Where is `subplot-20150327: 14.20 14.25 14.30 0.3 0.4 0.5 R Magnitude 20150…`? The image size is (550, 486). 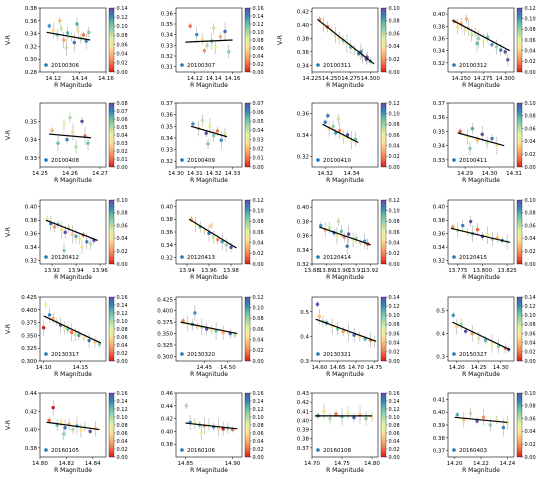 subplot-20150327: 14.20 14.25 14.30 0.3 0.4 0.5 R Magnitude 20150… is located at coordinates (485, 336).